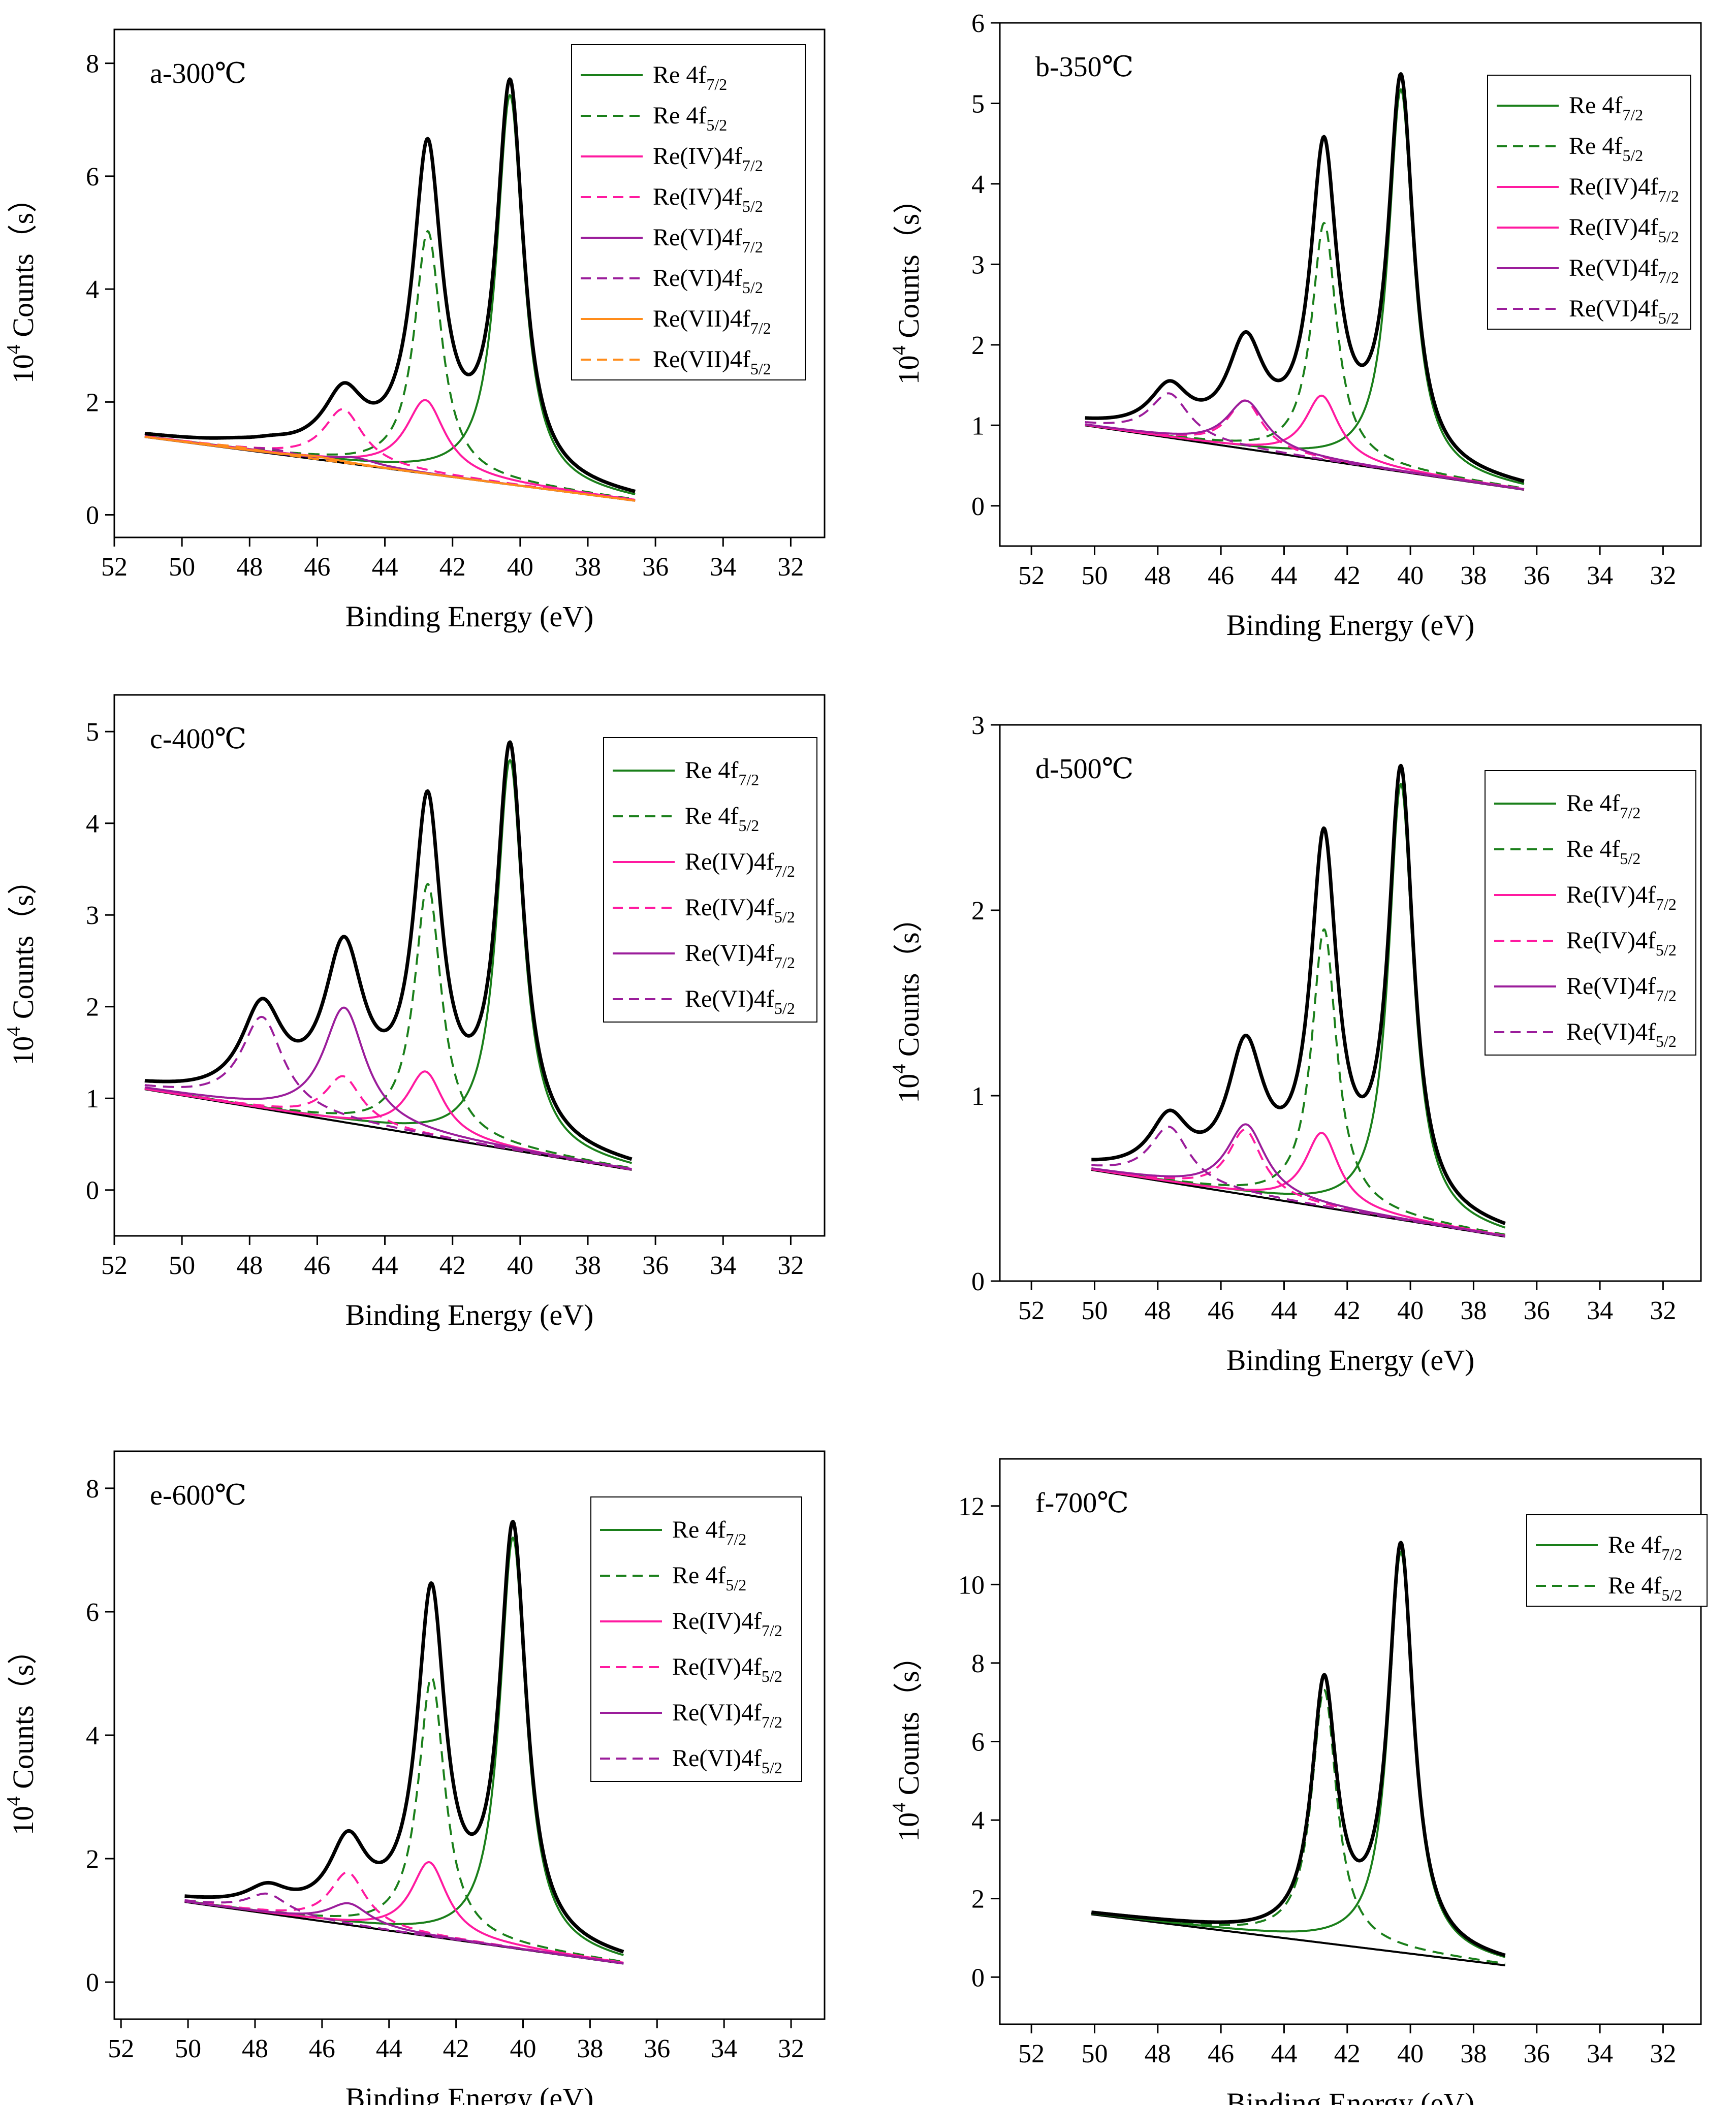  Describe the element at coordinates (249, 1266) in the screenshot. I see `x-tick-label: 48` at that location.